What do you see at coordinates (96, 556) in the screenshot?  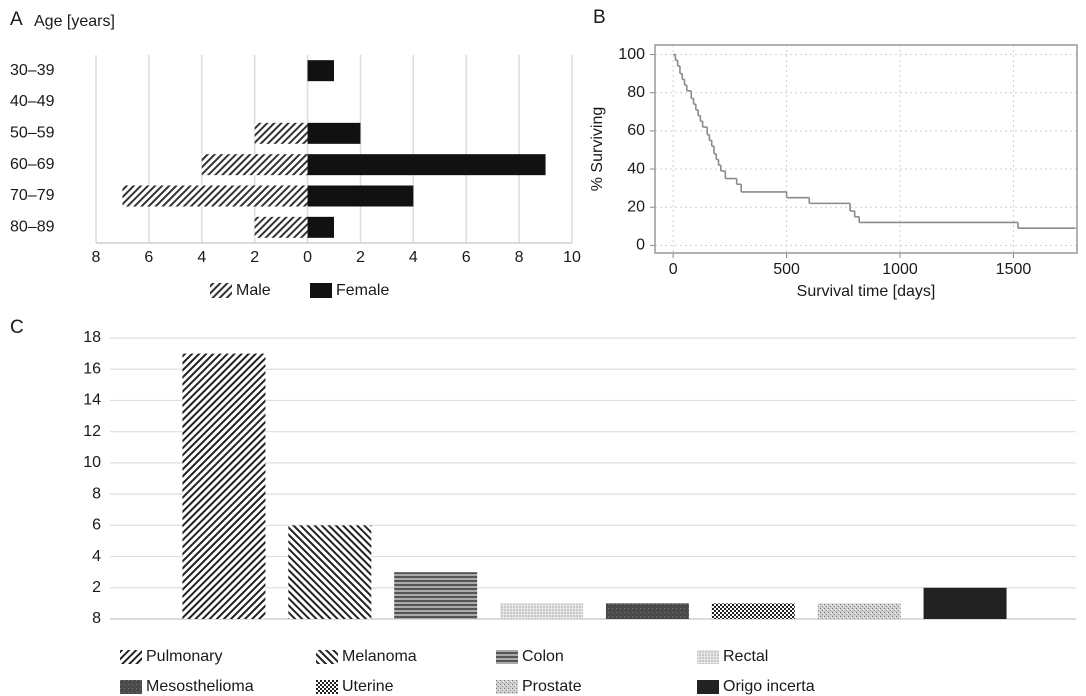 I see `y-tick-label: 4` at bounding box center [96, 556].